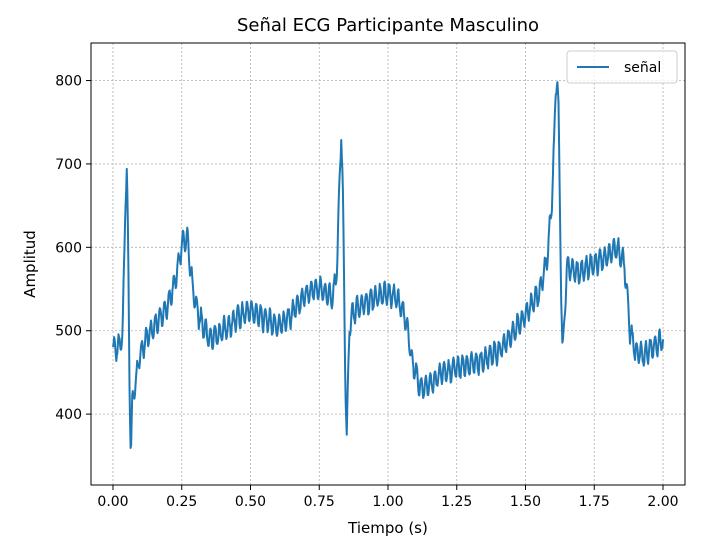  What do you see at coordinates (662, 502) in the screenshot?
I see `x-tick-label: 2.00` at bounding box center [662, 502].